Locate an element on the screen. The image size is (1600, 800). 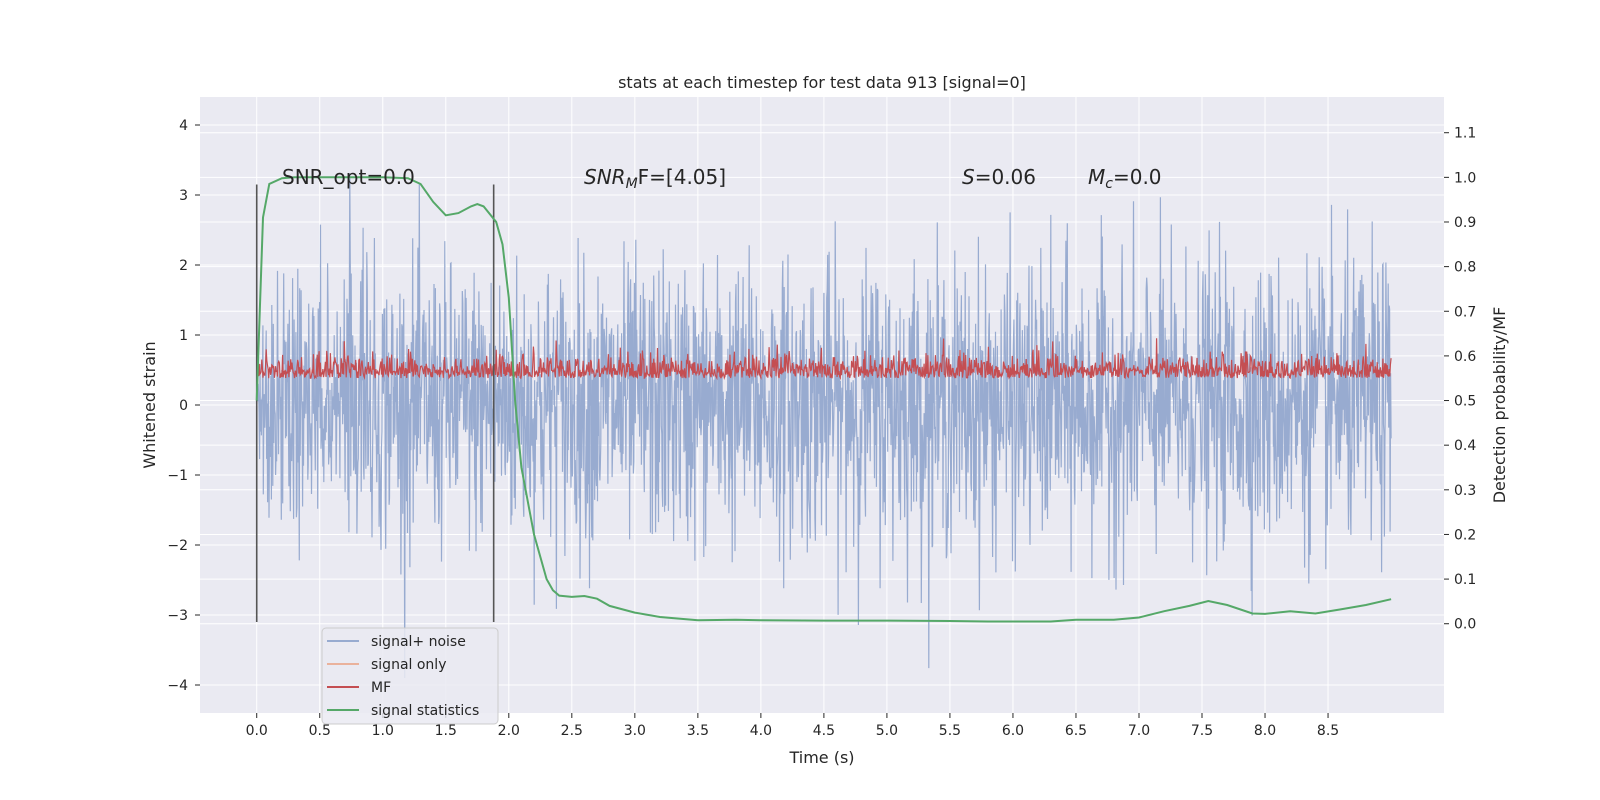
vertical-markers is located at coordinates (375, 403).